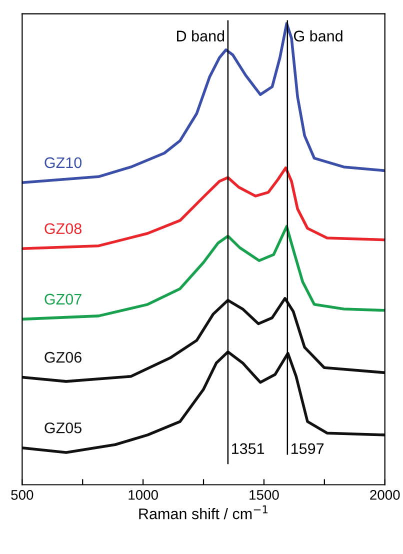 The width and height of the screenshot is (403, 554). I want to click on x-tick-label: 2000, so click(385, 495).